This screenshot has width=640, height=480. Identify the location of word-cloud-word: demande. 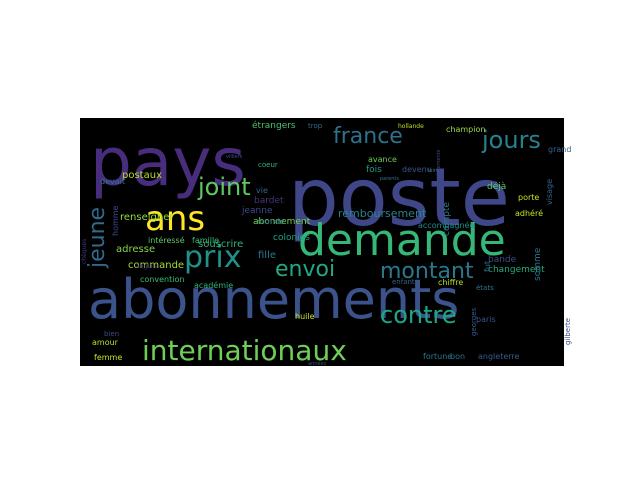
(402, 240).